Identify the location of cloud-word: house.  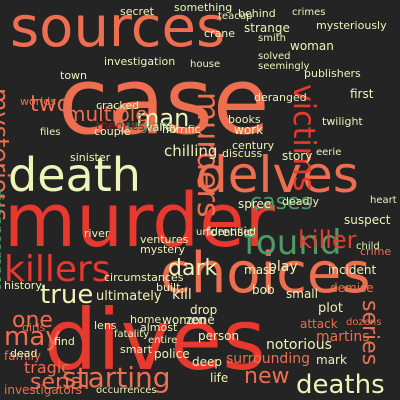
(205, 64).